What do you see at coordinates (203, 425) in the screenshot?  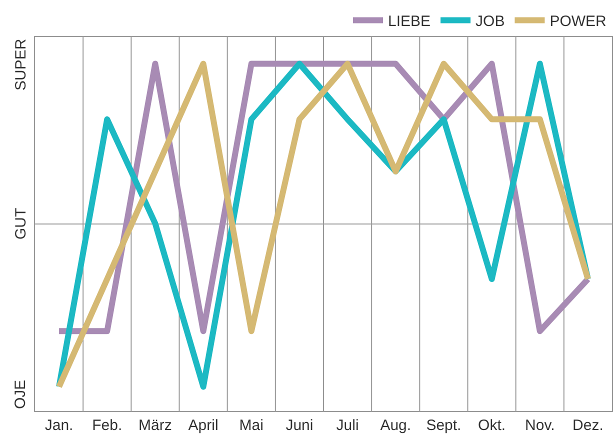 I see `x-tick-label: April` at bounding box center [203, 425].